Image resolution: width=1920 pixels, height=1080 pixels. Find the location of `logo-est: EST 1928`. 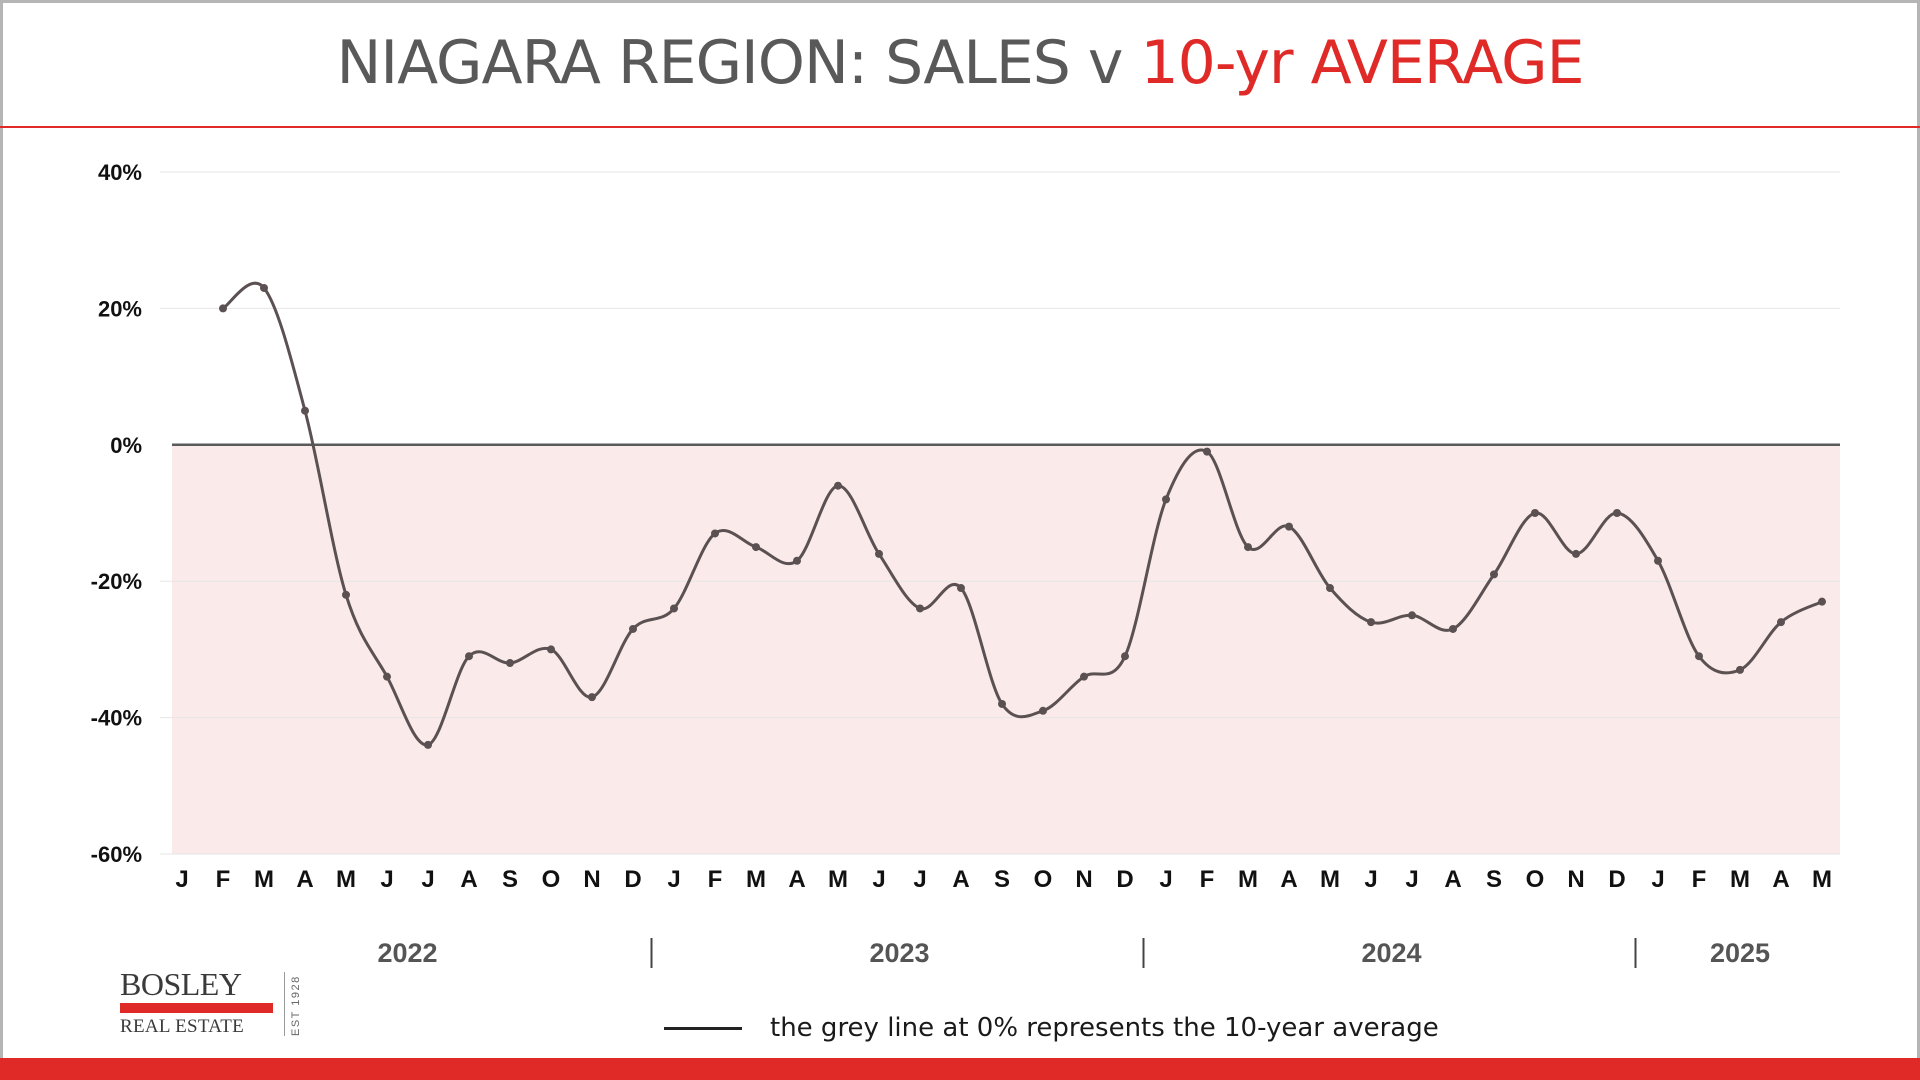

logo-est: EST 1928 is located at coordinates (296, 1005).